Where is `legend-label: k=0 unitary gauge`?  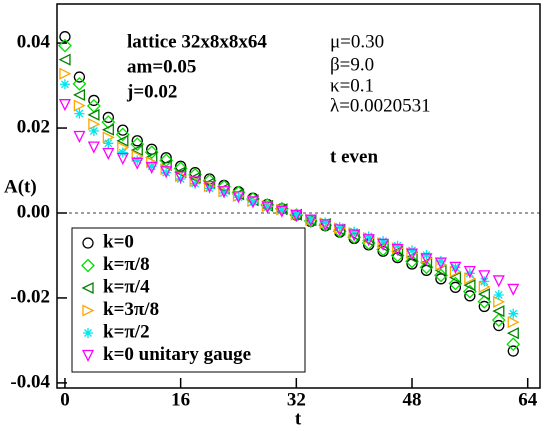
legend-label: k=0 unitary gauge is located at coordinates (177, 354).